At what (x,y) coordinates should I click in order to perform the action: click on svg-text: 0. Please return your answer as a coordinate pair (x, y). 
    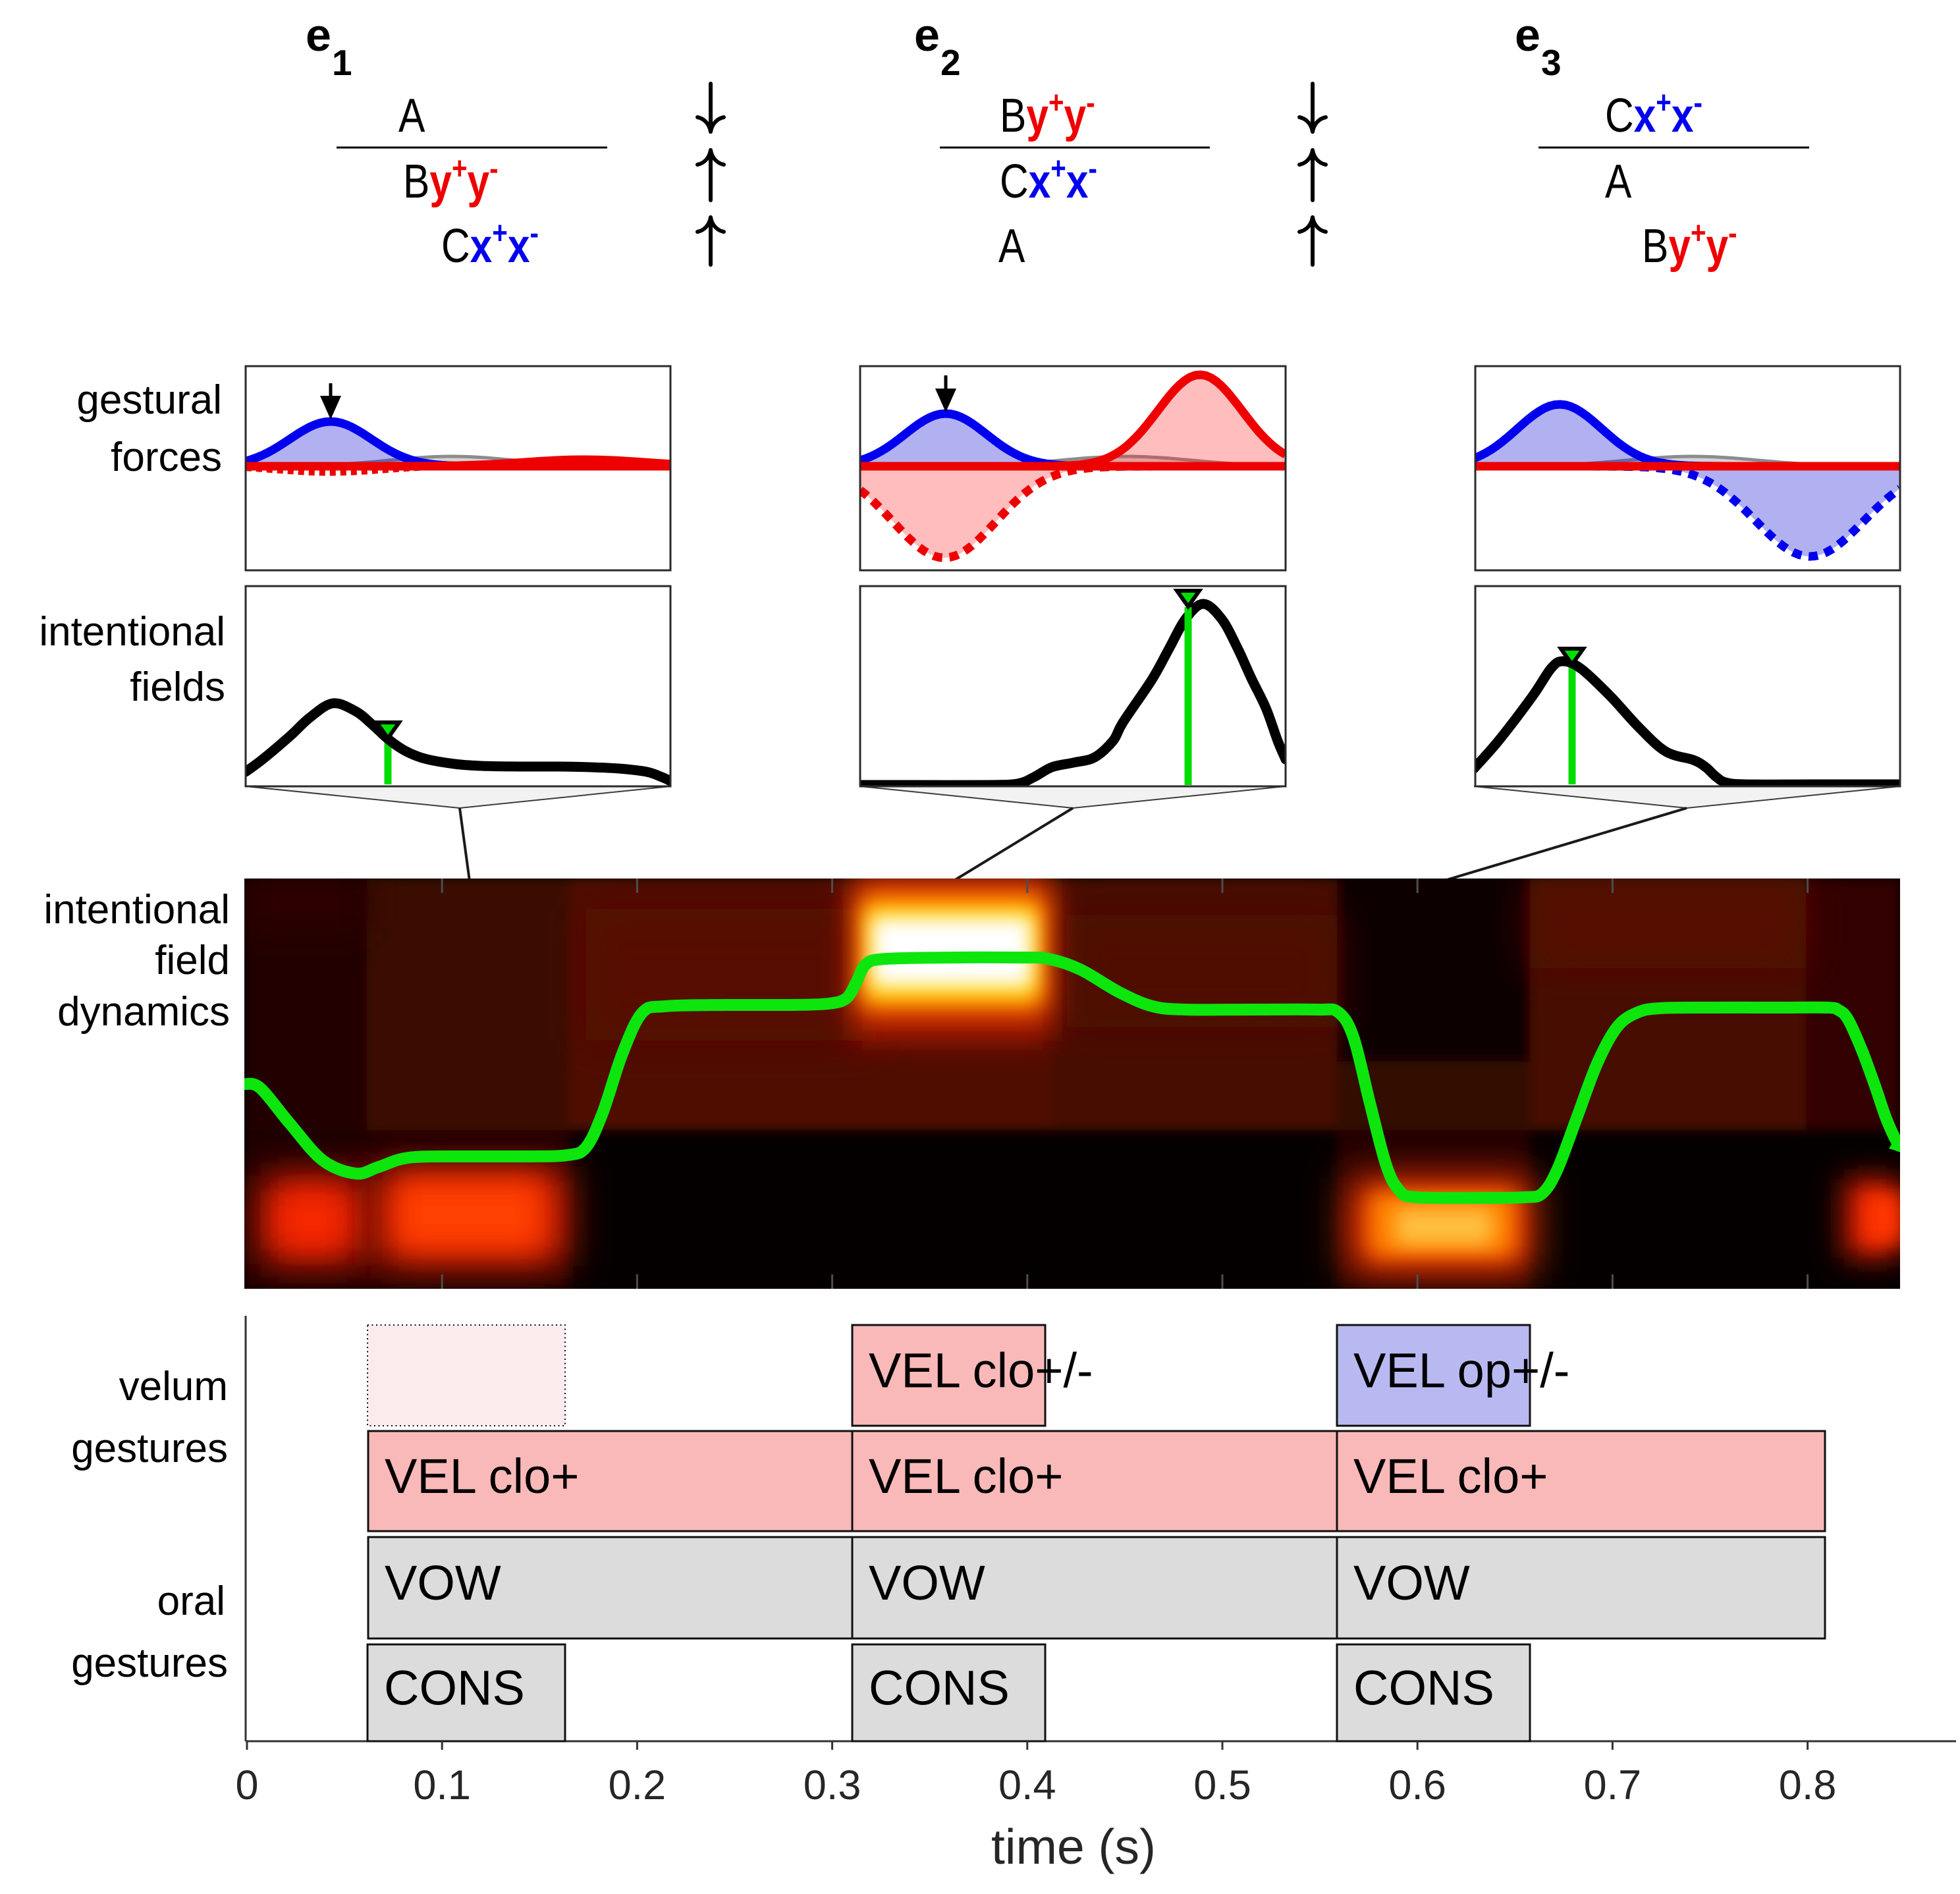
    Looking at the image, I should click on (246, 1785).